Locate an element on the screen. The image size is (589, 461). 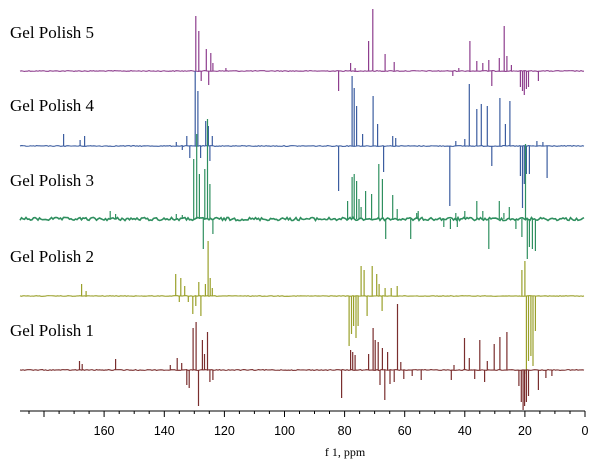
x-axis-title: f 1, ppm is located at coordinates (345, 452).